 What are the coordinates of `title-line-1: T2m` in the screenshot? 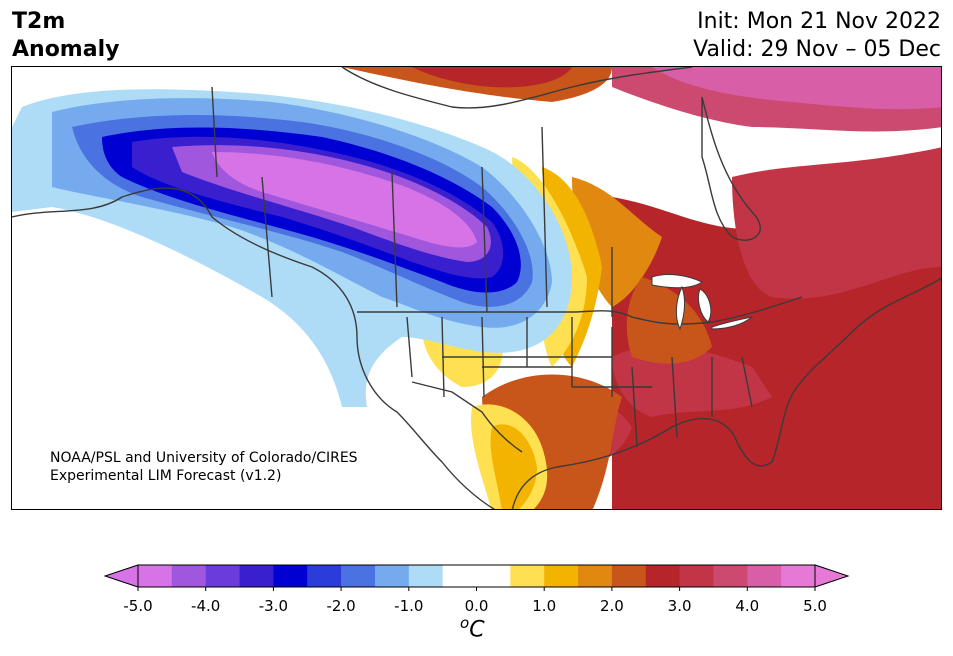 It's located at (39, 21).